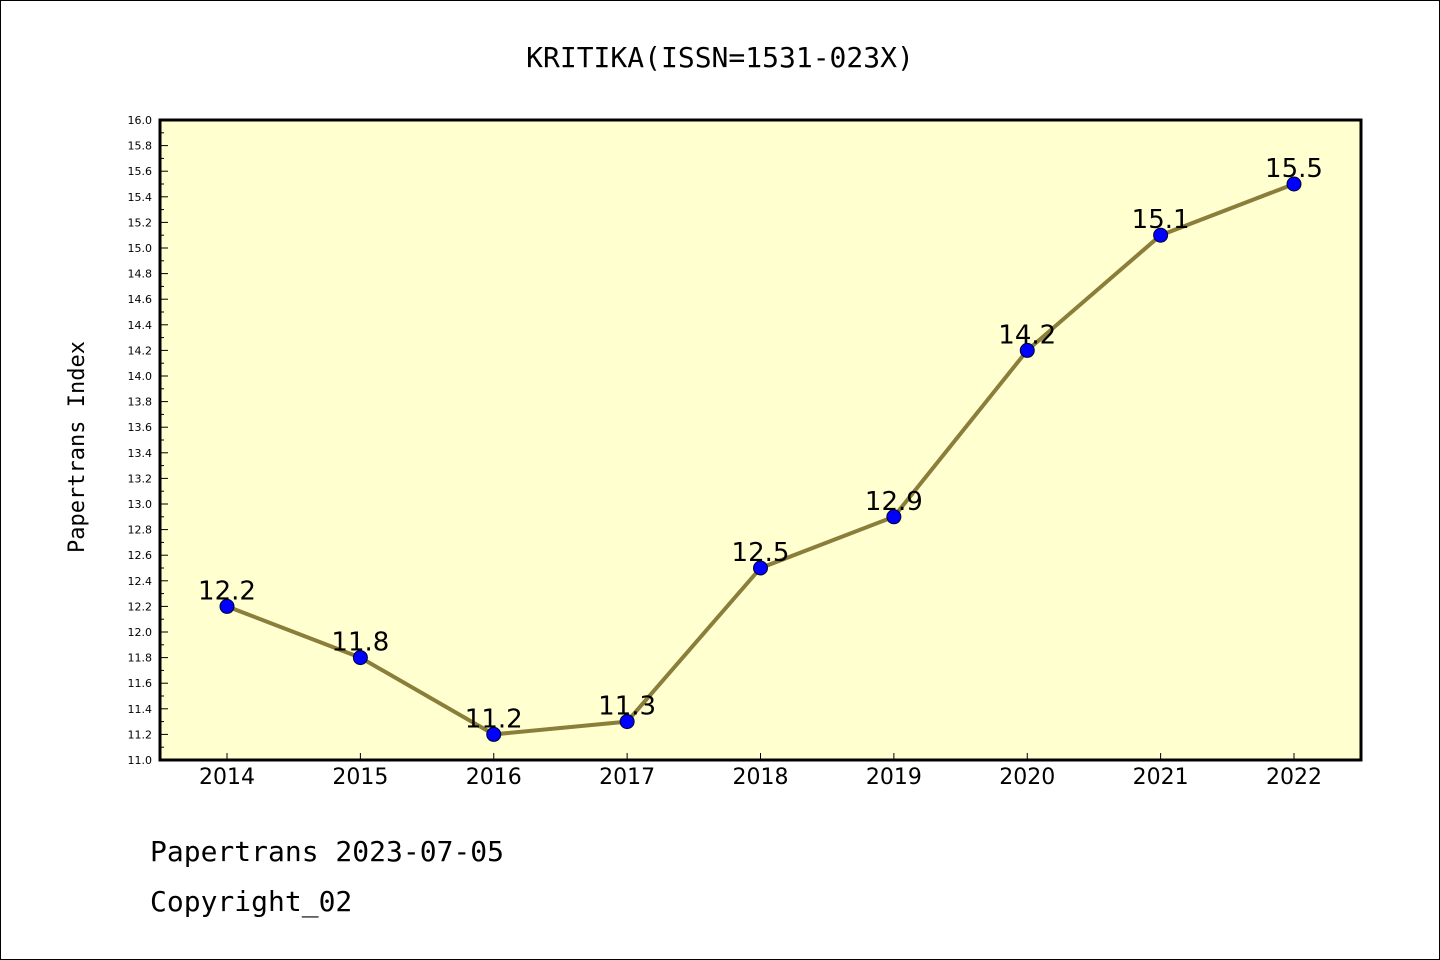 This screenshot has width=1440, height=960. Describe the element at coordinates (720, 57) in the screenshot. I see `chart-title: KRITIKA(ISSN=1531-023X)` at that location.